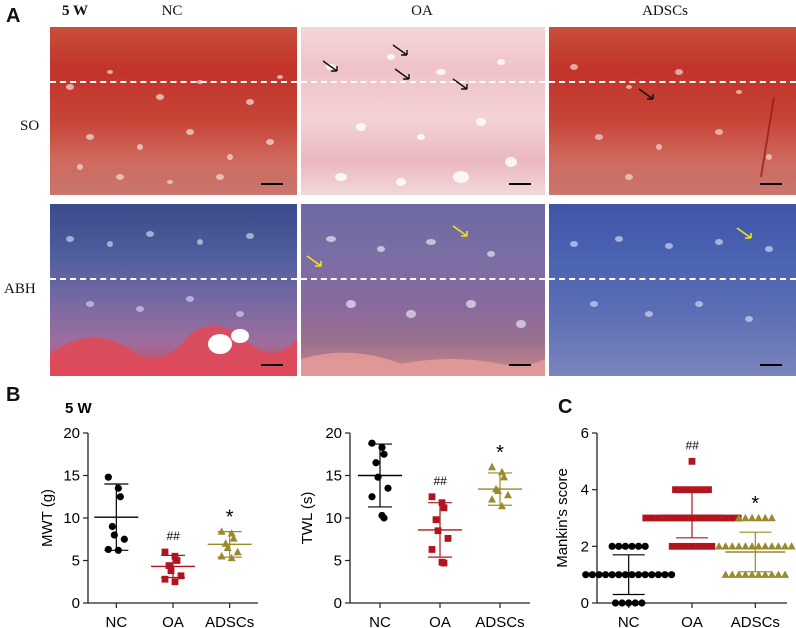 The width and height of the screenshot is (796, 628). What do you see at coordinates (173, 536) in the screenshot?
I see `significance-marker: ##` at bounding box center [173, 536].